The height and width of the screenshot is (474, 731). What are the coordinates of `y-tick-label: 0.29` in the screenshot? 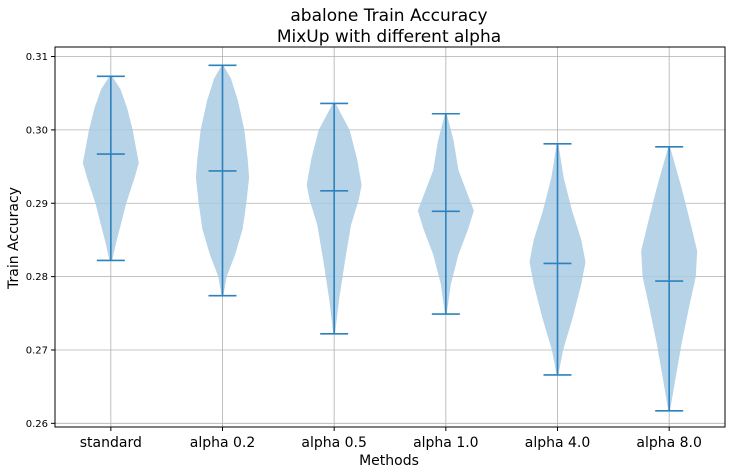 It's located at (37, 204).